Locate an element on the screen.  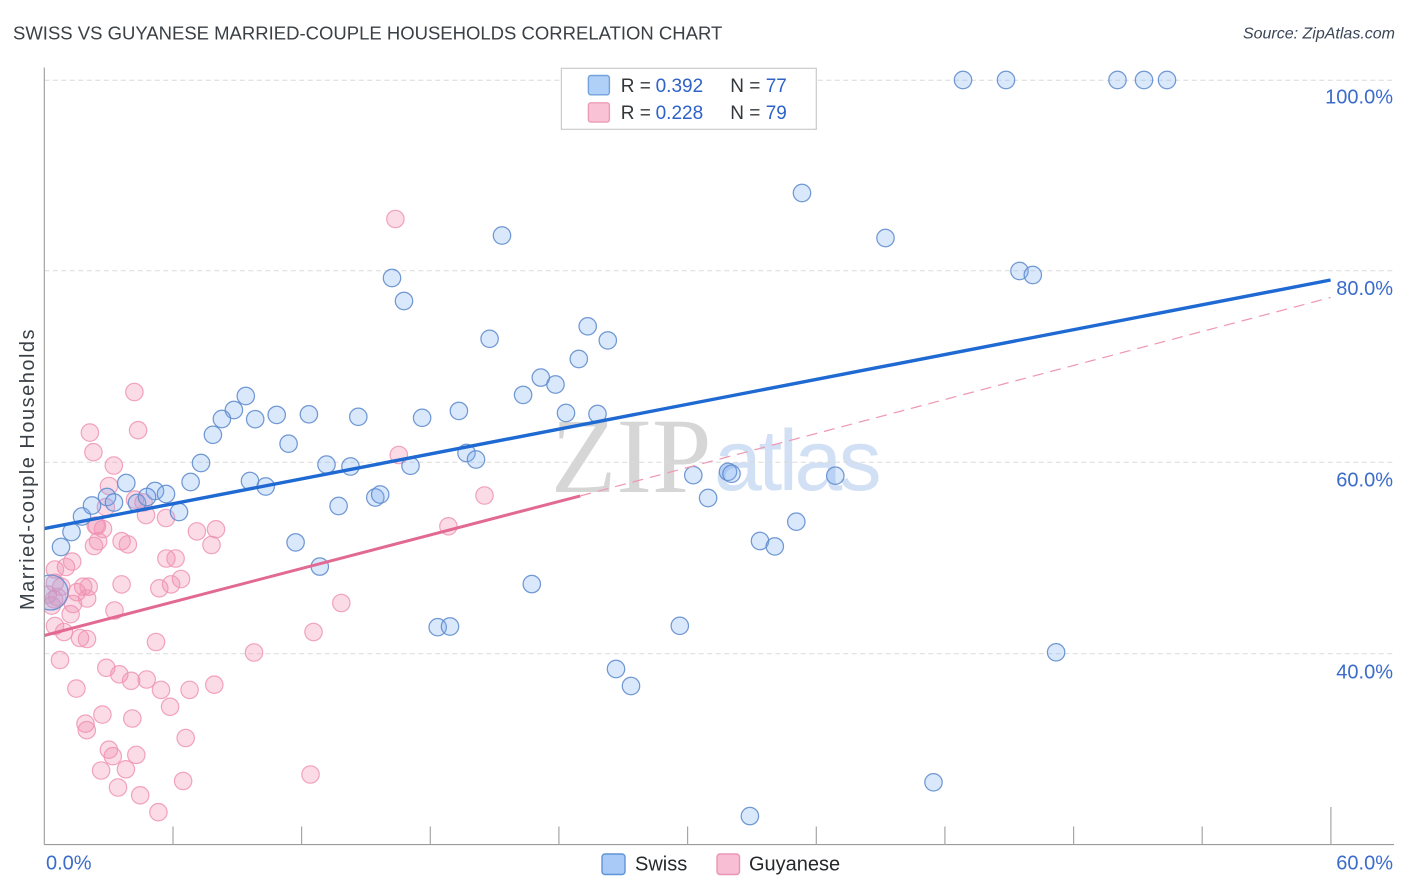
svg-text: 80.0% is located at coordinates (1364, 289).